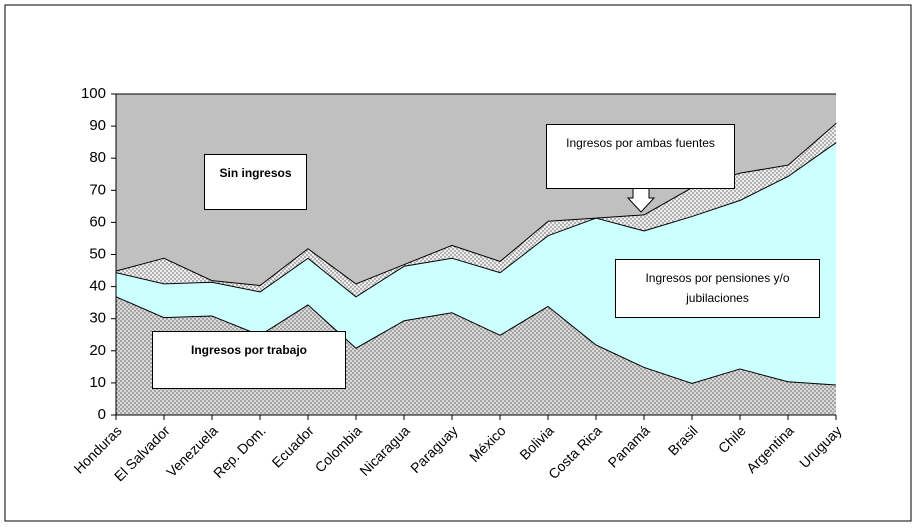  I want to click on y-tick-label: 30, so click(97, 318).